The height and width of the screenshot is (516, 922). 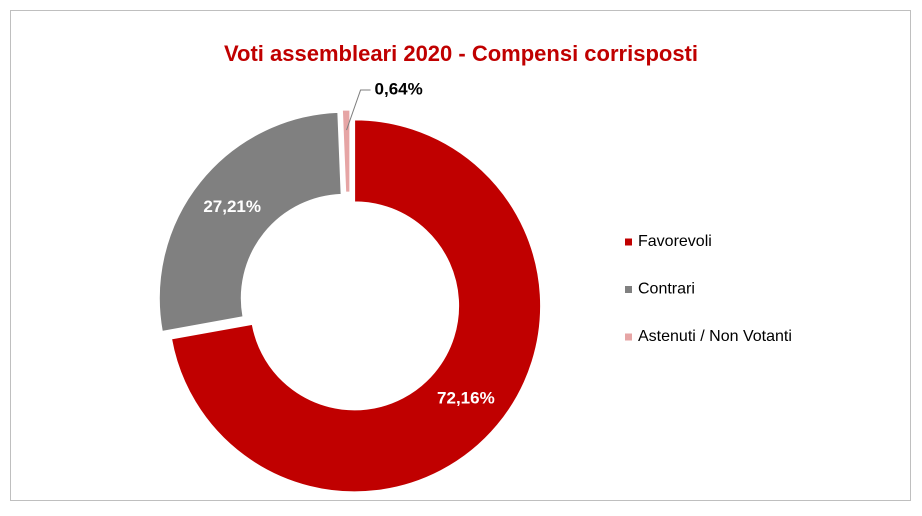 What do you see at coordinates (675, 241) in the screenshot?
I see `legend-label: Favorevoli` at bounding box center [675, 241].